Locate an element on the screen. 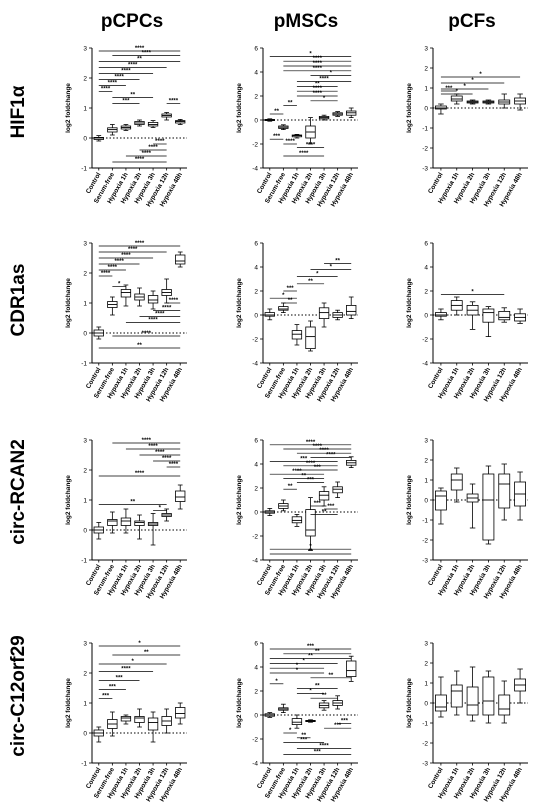 This screenshot has width=550, height=812. y-tick-label: -4 is located at coordinates (255, 168).